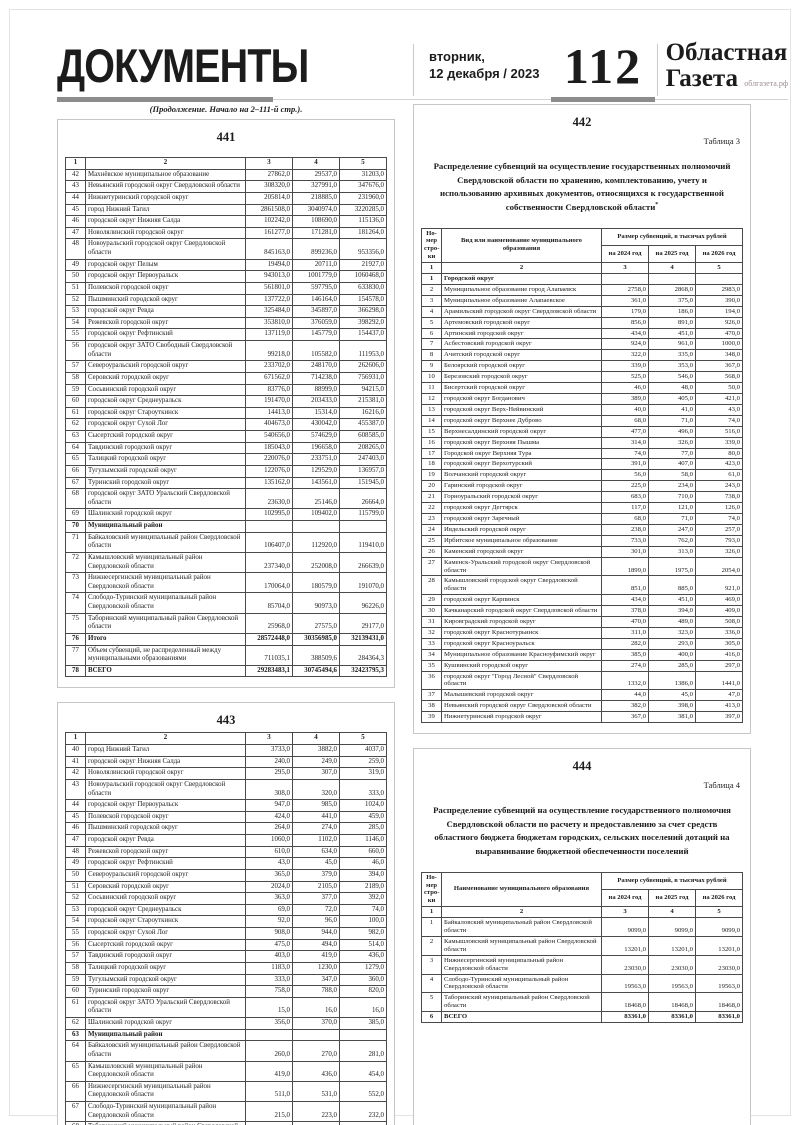 The image size is (800, 1125). Describe the element at coordinates (719, 717) in the screenshot. I see `value-2026: 397,0` at that location.